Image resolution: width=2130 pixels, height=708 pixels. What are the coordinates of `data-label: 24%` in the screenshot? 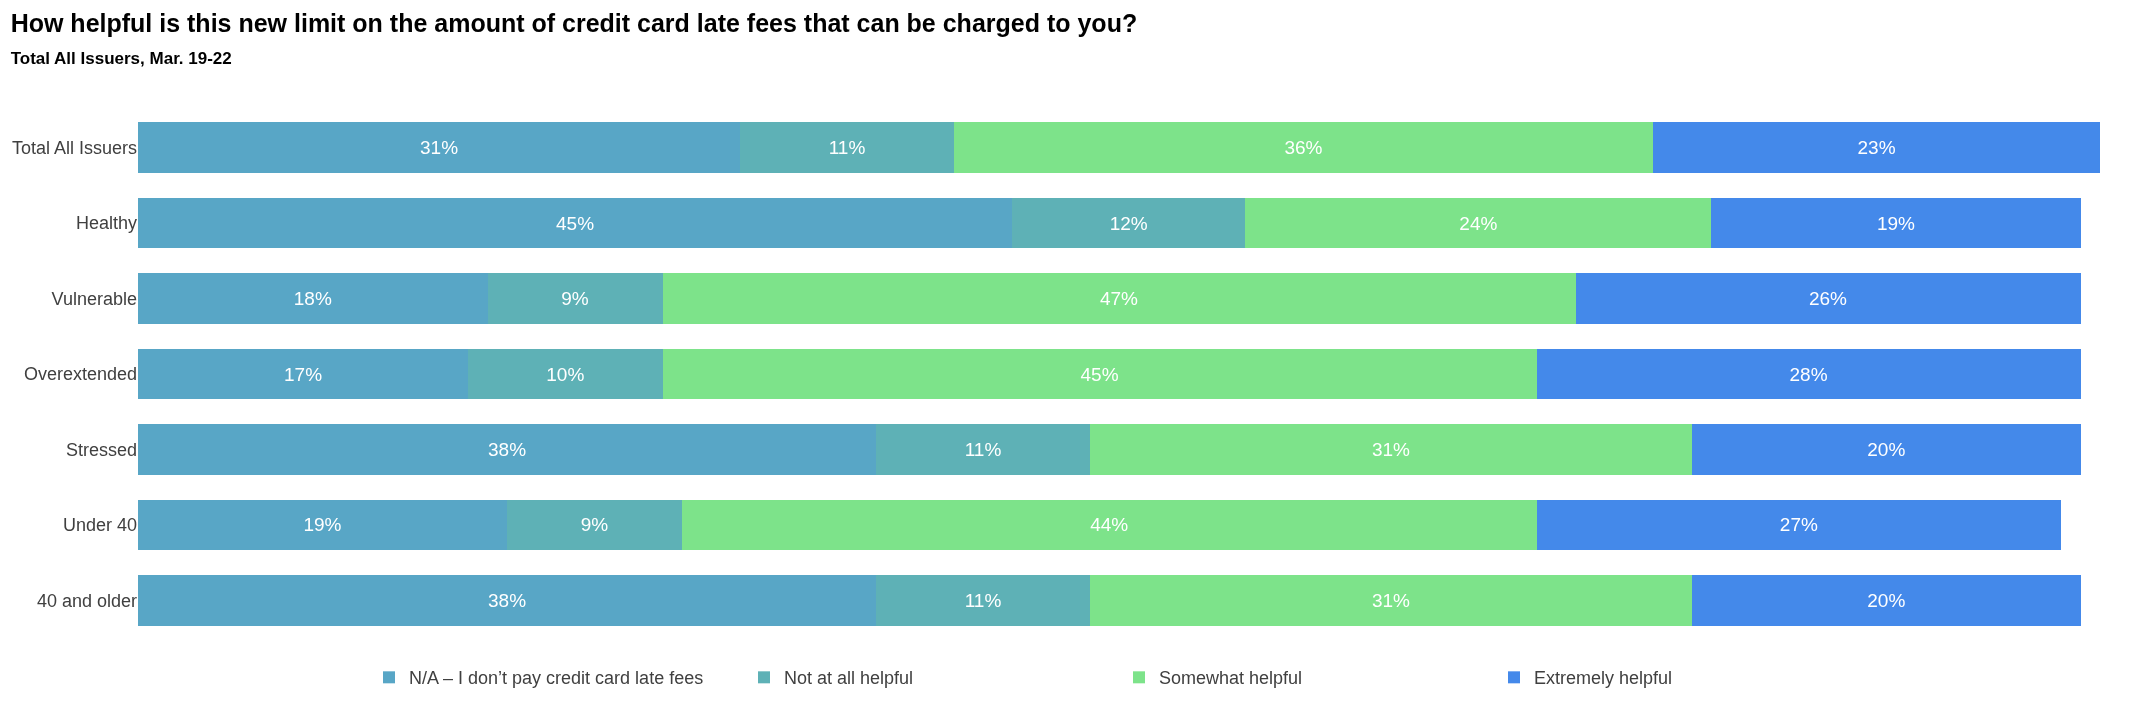 It's located at (1478, 223).